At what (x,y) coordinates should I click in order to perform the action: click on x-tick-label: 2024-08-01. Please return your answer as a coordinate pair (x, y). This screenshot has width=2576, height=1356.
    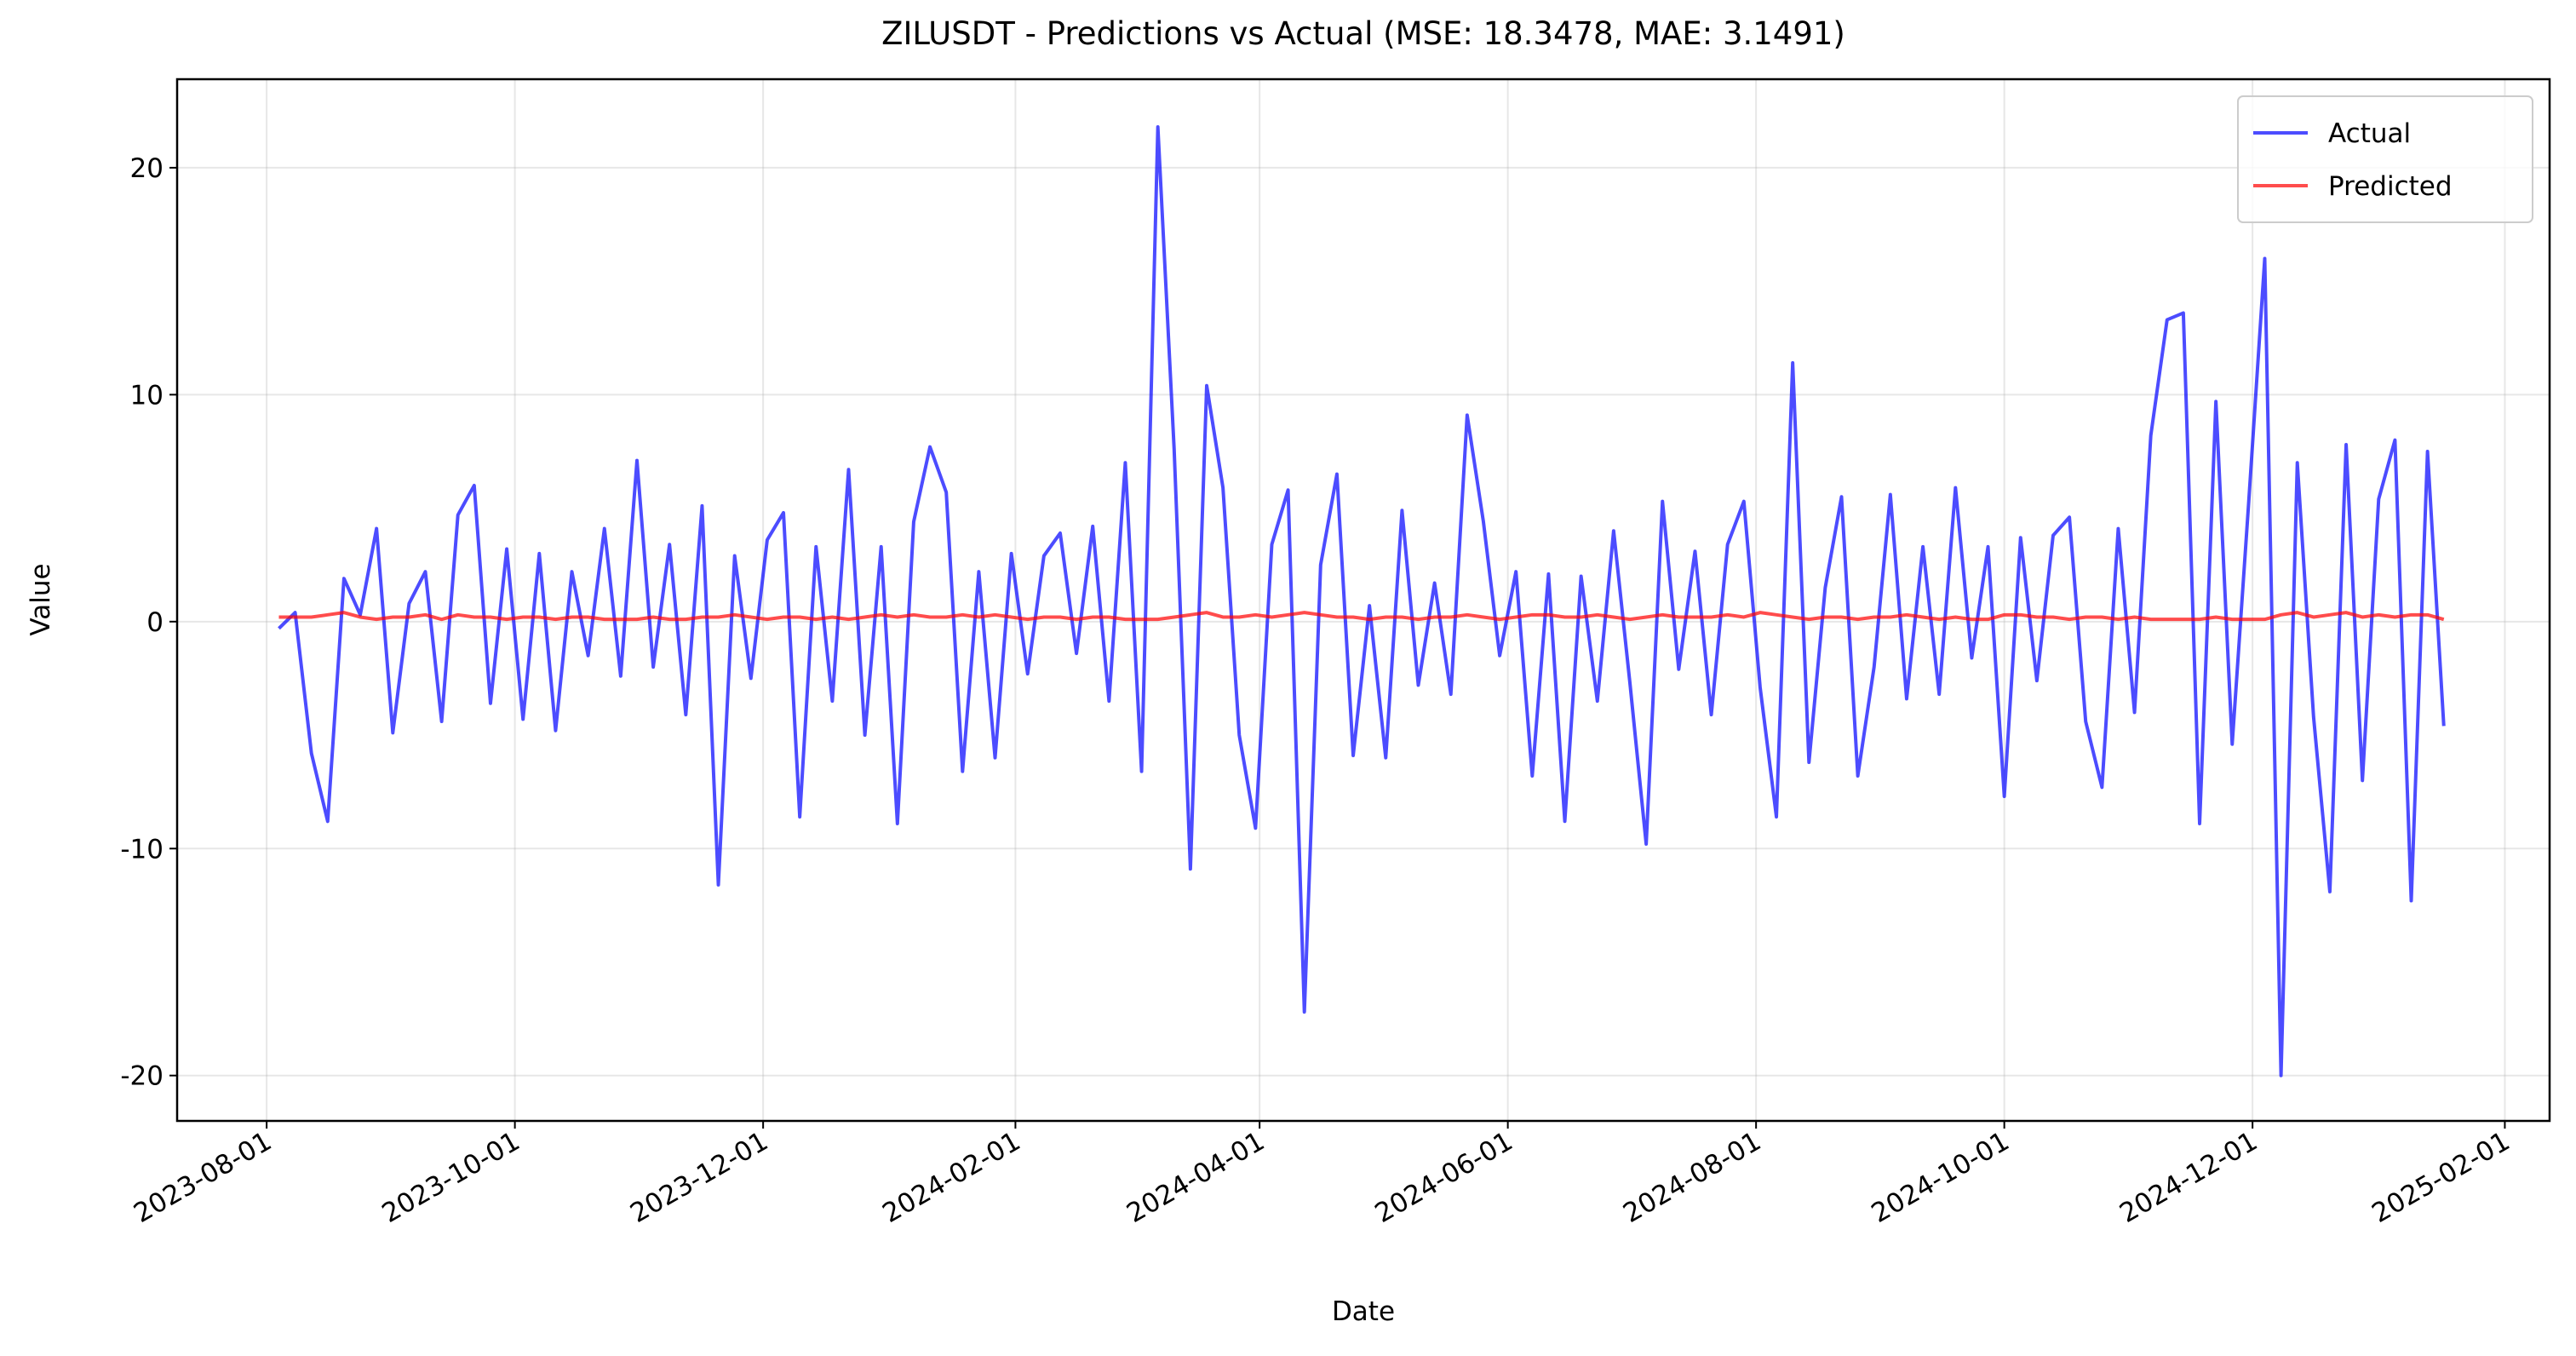
    Looking at the image, I should click on (1692, 1177).